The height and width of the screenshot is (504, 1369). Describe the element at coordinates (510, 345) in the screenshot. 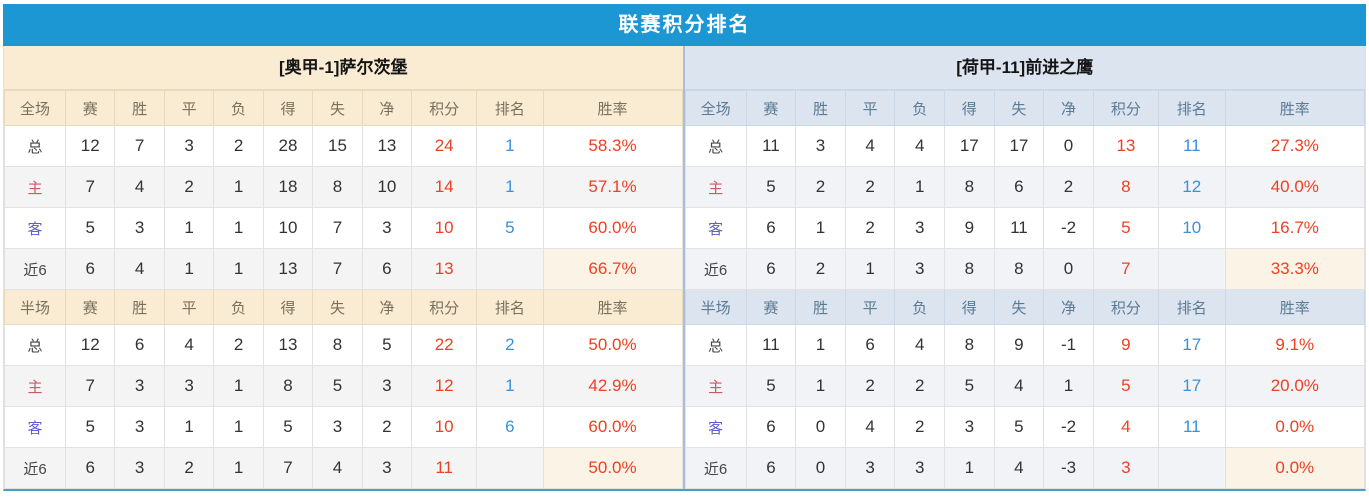

I see `rank-cell: 2` at that location.